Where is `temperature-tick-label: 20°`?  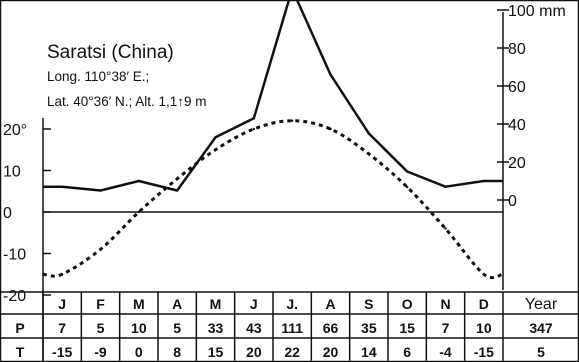 temperature-tick-label: 20° is located at coordinates (15, 130).